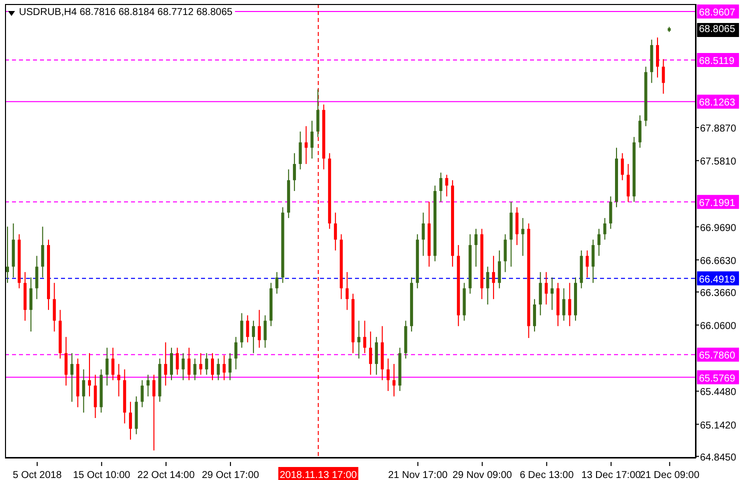 The image size is (740, 480). Describe the element at coordinates (231, 475) in the screenshot. I see `x-tick-label: 29 Oct 17:00` at that location.